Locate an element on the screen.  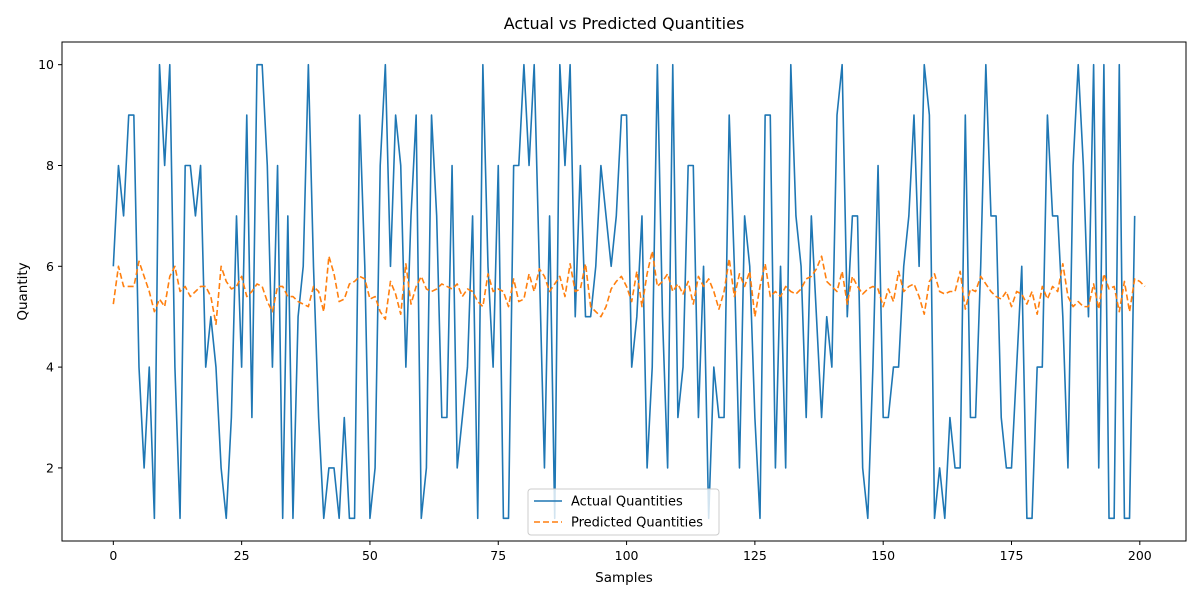
x-axis: 0 25 50 75 100 125 150 175 200 is located at coordinates (630, 552).